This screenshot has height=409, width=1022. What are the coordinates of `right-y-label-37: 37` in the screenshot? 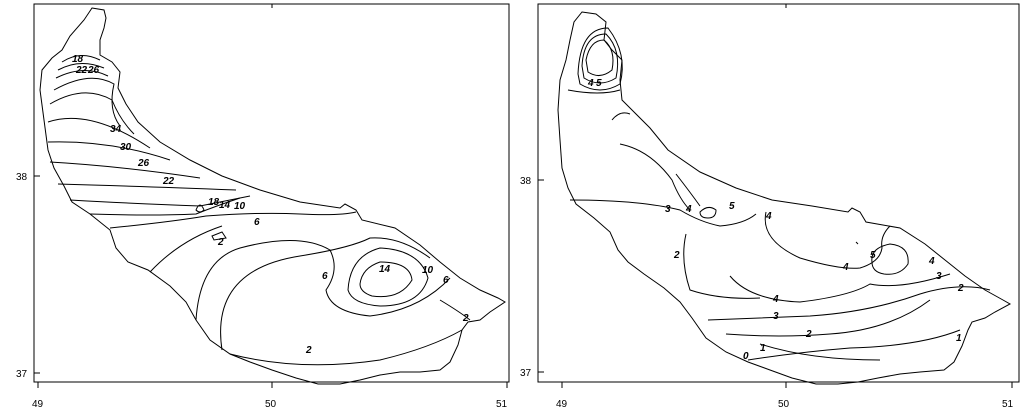 It's located at (526, 373).